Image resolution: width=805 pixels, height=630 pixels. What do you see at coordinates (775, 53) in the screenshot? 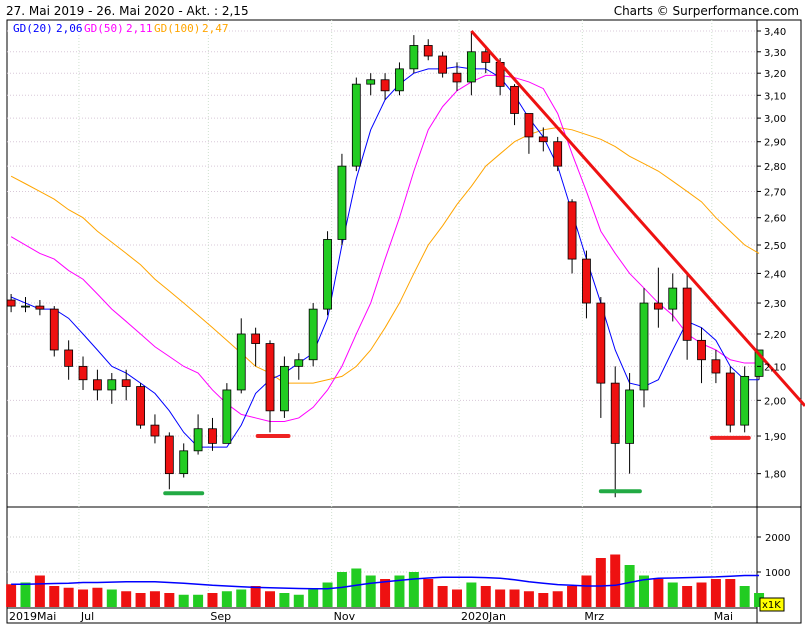
I see `price-tick-label: 3,30` at bounding box center [775, 53].